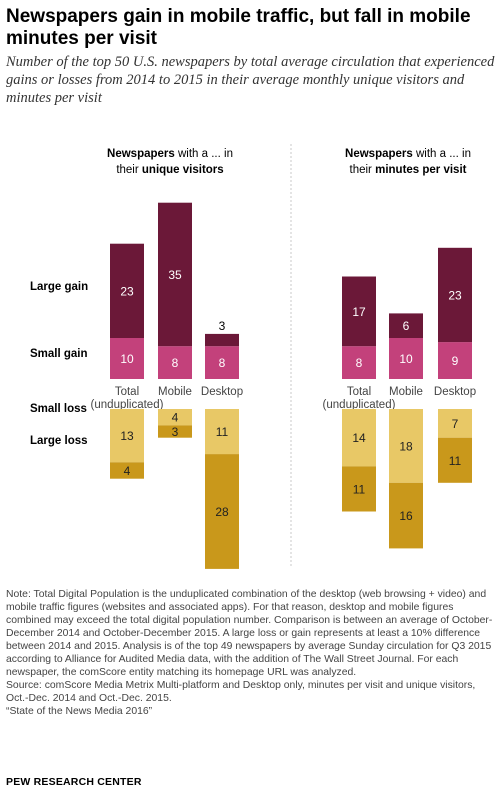 The height and width of the screenshot is (800, 502). Describe the element at coordinates (169, 170) in the screenshot. I see `panel-title-line2: their unique visitors` at that location.